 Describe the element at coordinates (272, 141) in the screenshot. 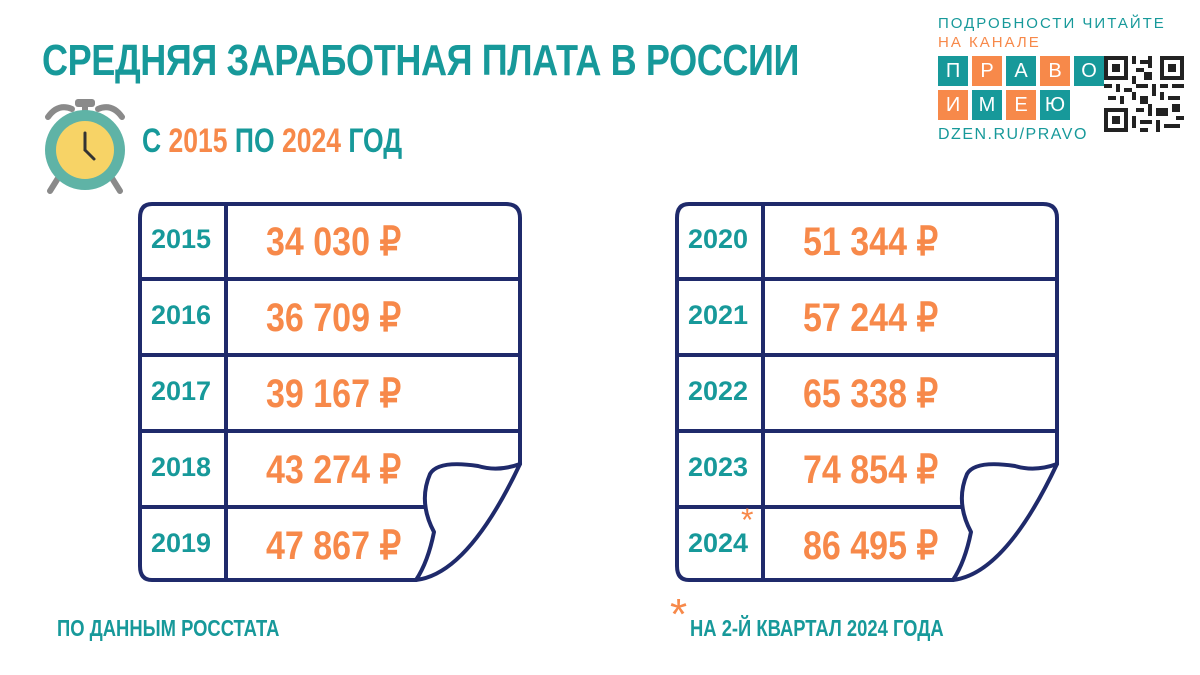

I see `subtitle: С 2015 ПО 2024 ГОД` at that location.